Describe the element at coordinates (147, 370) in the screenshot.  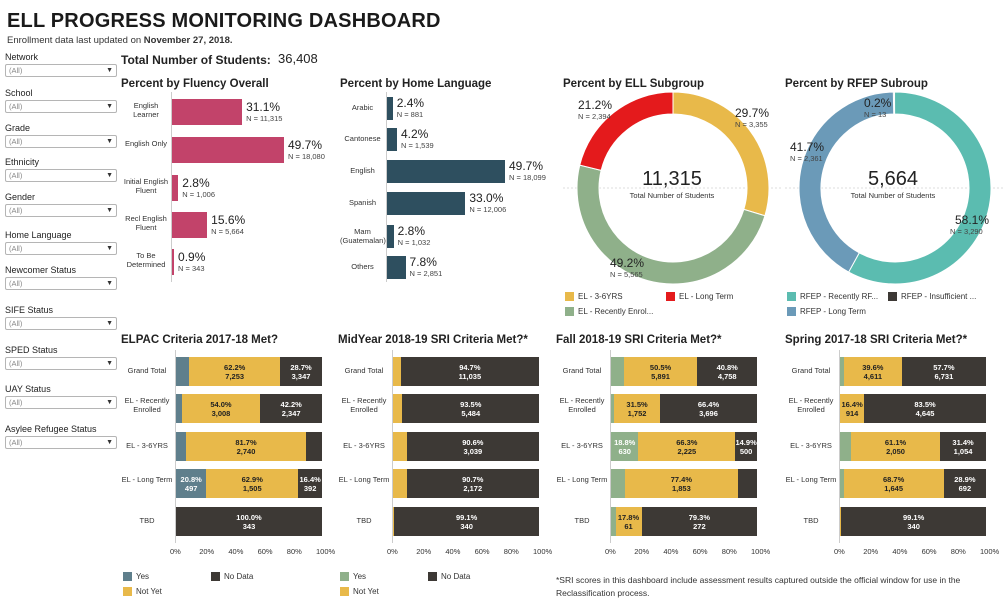
I see `criteria-row-label: Grand Total` at that location.